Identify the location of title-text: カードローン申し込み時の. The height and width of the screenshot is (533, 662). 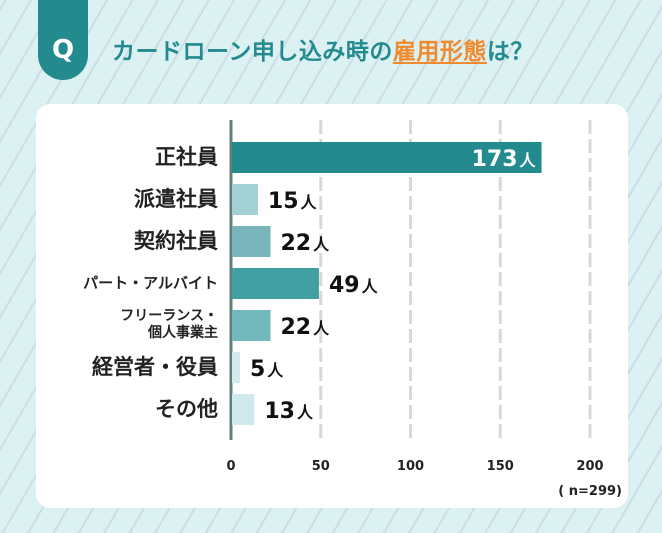
(252, 52).